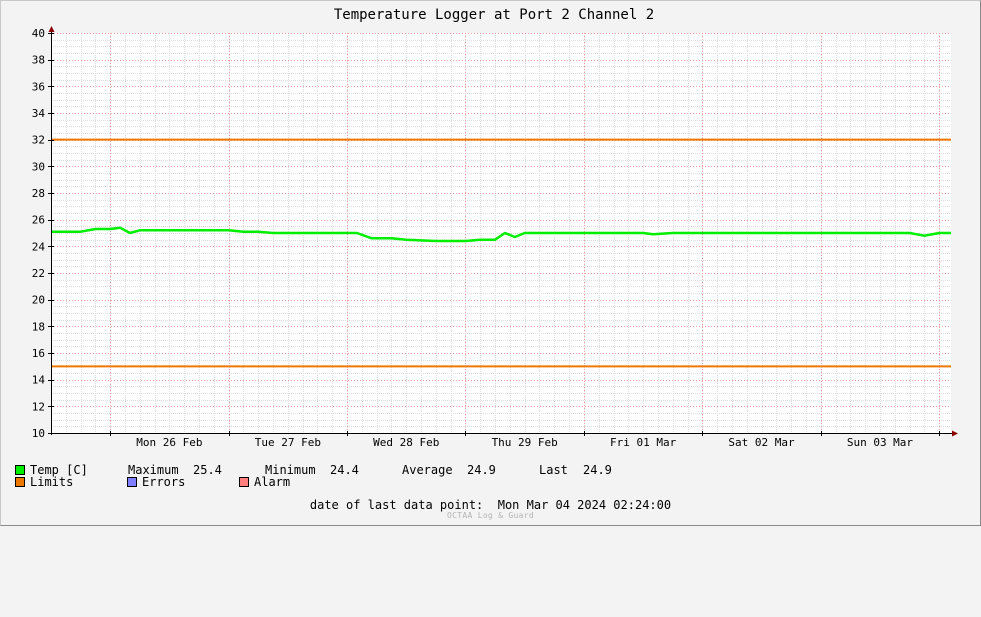  What do you see at coordinates (427, 470) in the screenshot?
I see `stat-avg-label: Average` at bounding box center [427, 470].